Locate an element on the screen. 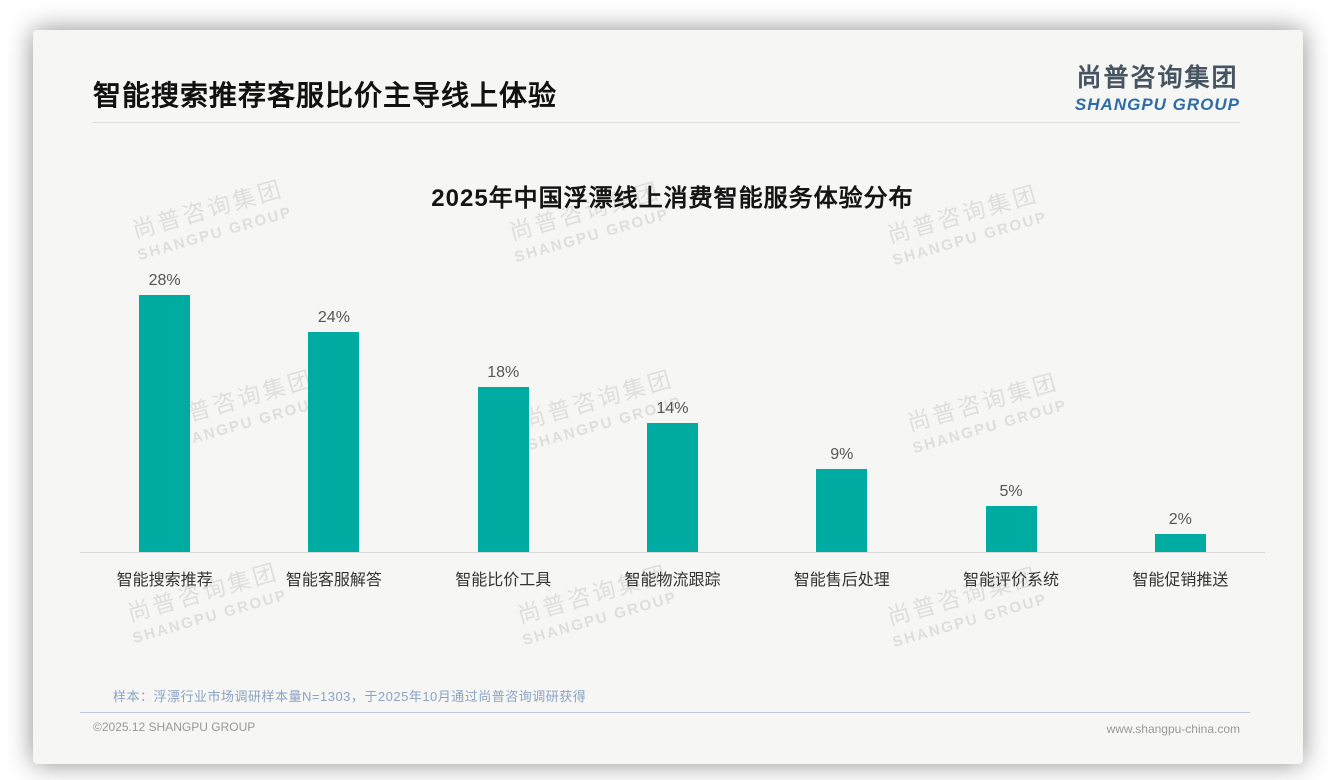  bar-column: 2% is located at coordinates (1180, 531).